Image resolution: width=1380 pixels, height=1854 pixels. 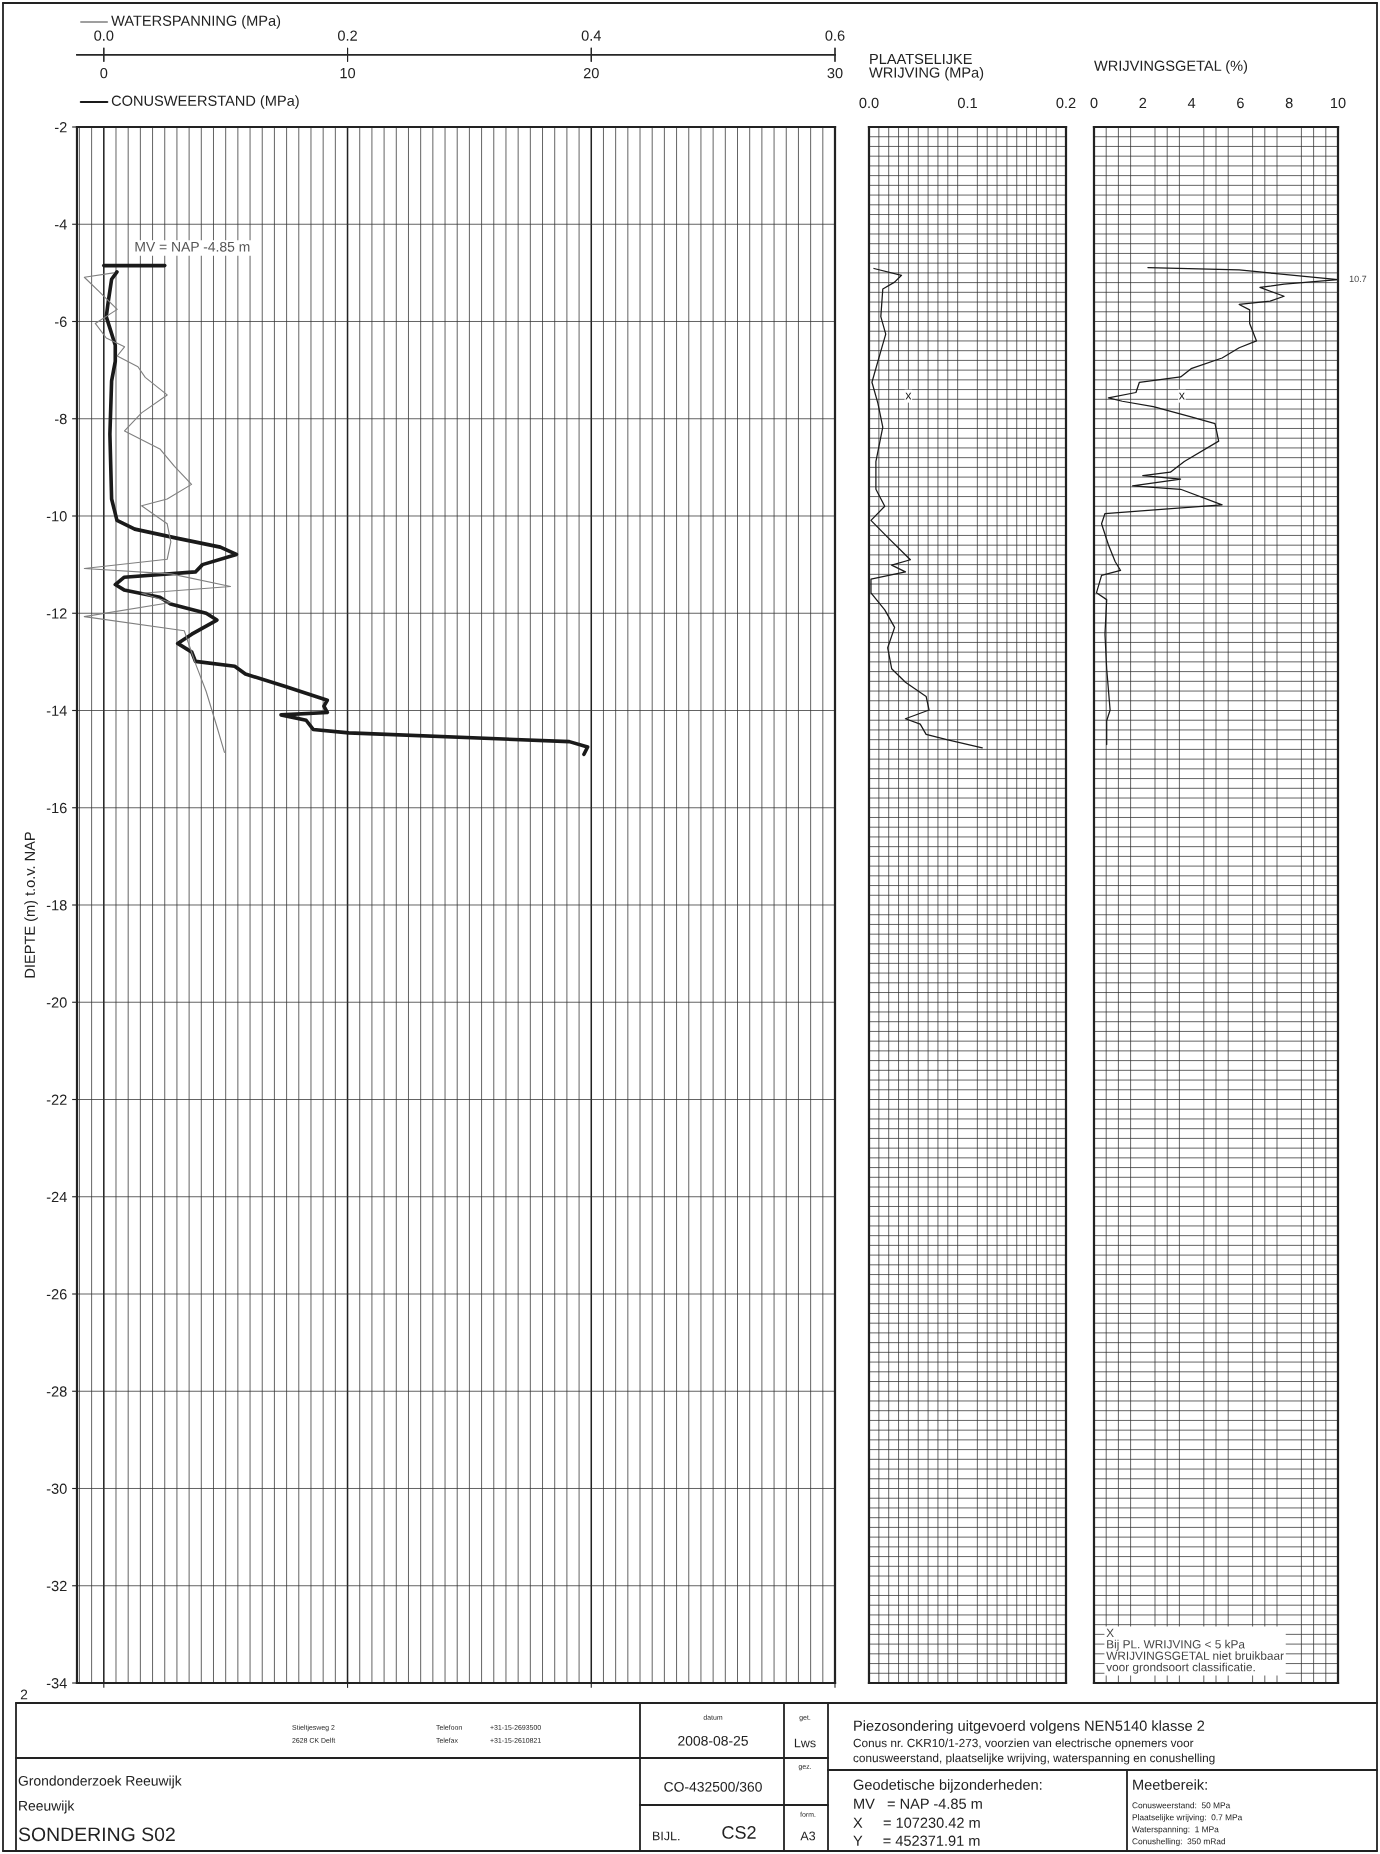 What do you see at coordinates (1289, 103) in the screenshot?
I see `x-tick-label: 8` at bounding box center [1289, 103].